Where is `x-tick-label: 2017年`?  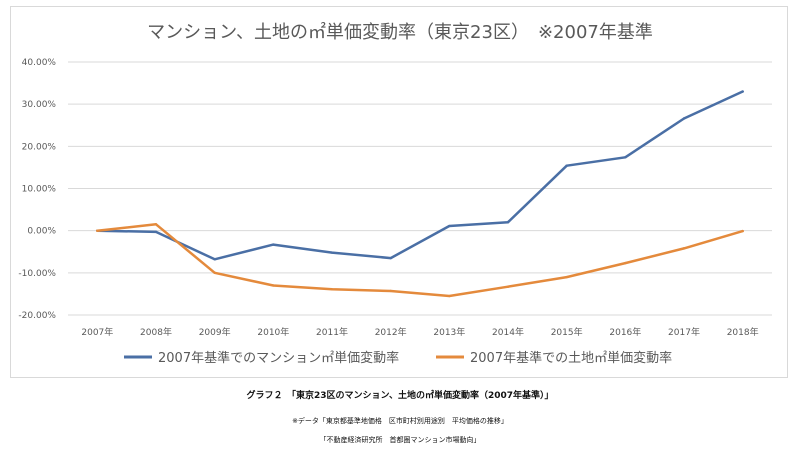
x-tick-label: 2017年 is located at coordinates (684, 332).